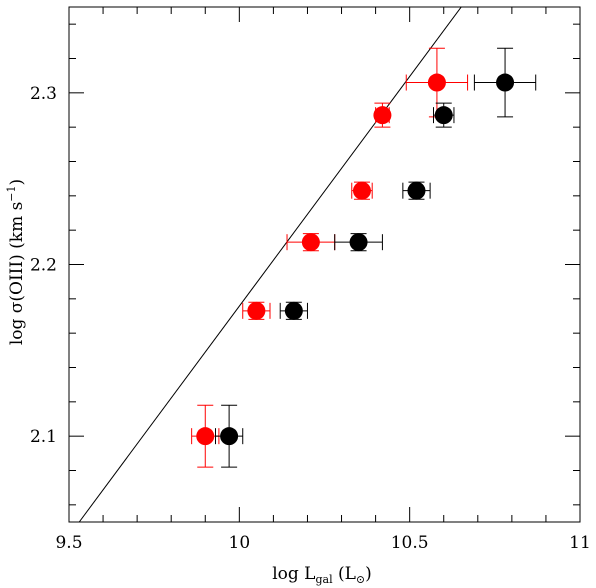 This screenshot has width=596, height=588. Describe the element at coordinates (43, 437) in the screenshot. I see `y-tick-label: 2.1` at that location.